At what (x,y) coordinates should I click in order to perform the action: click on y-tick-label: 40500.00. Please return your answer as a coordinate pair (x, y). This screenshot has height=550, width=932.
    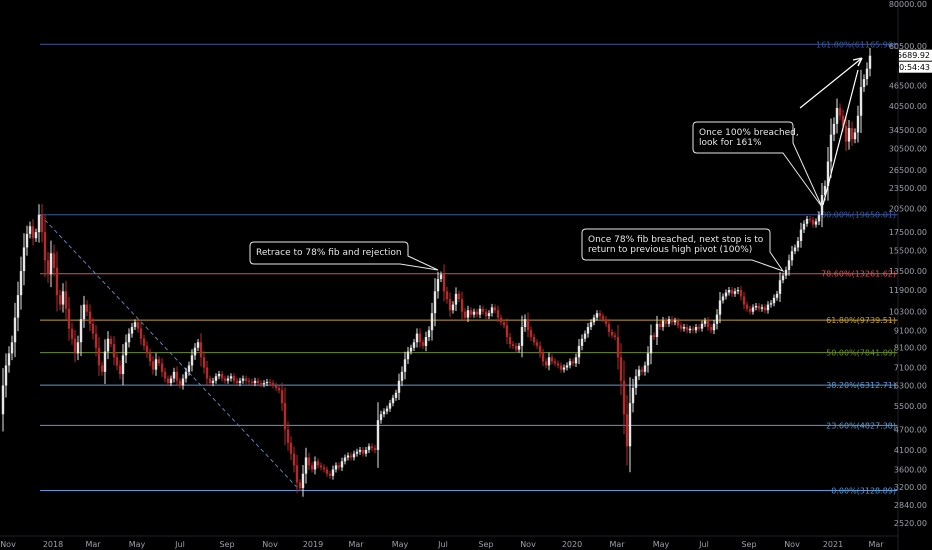
    Looking at the image, I should click on (908, 106).